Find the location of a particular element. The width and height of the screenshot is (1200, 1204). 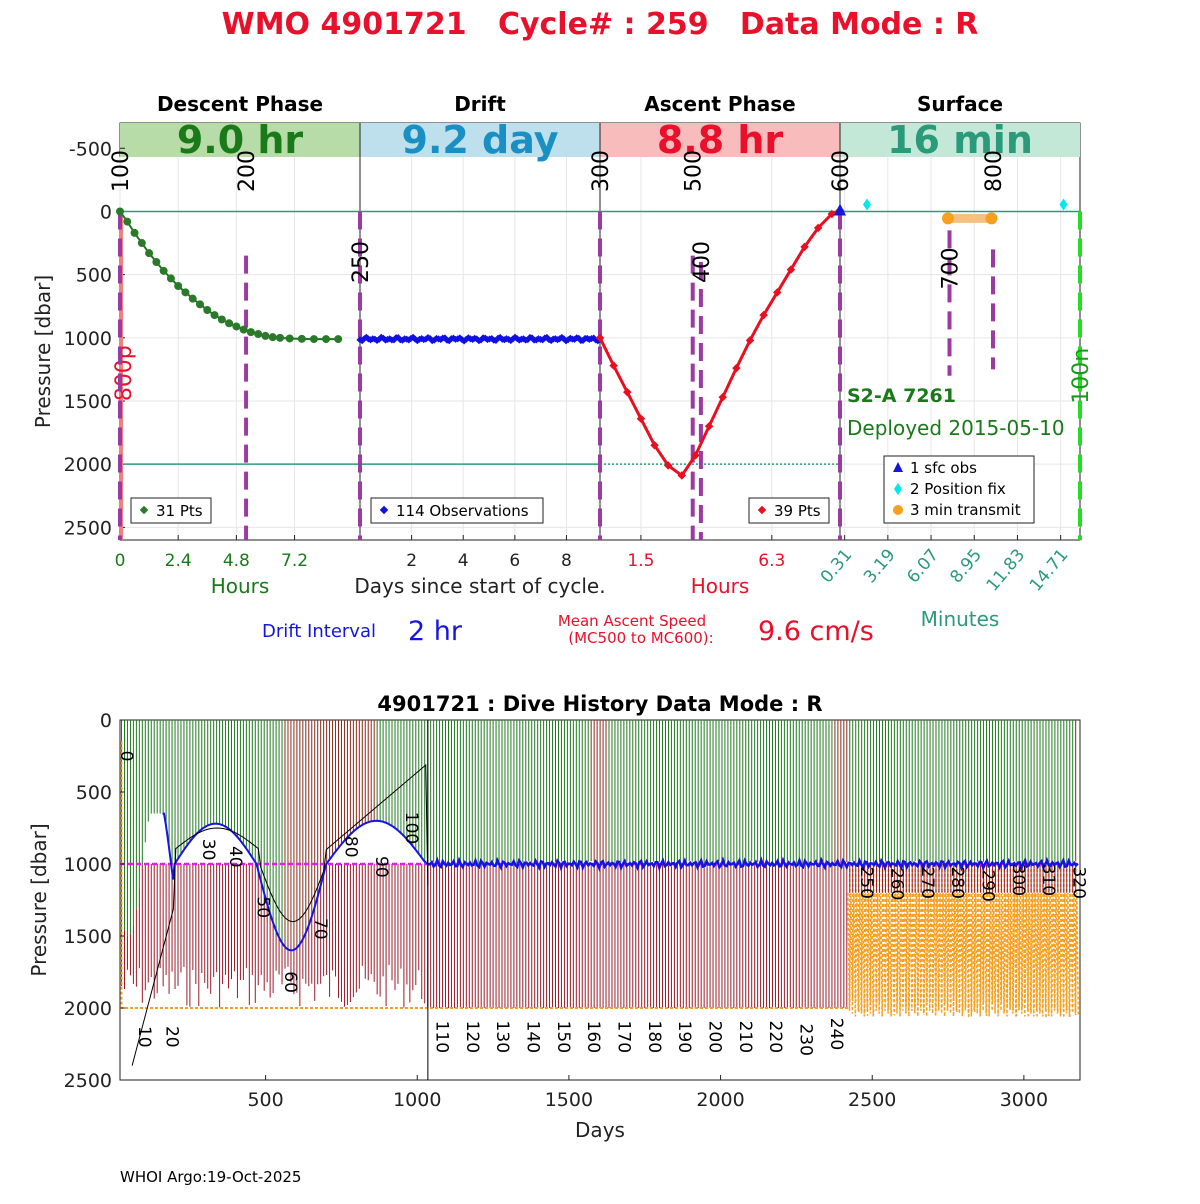

drift-interval-value: 2 hr is located at coordinates (435, 631).